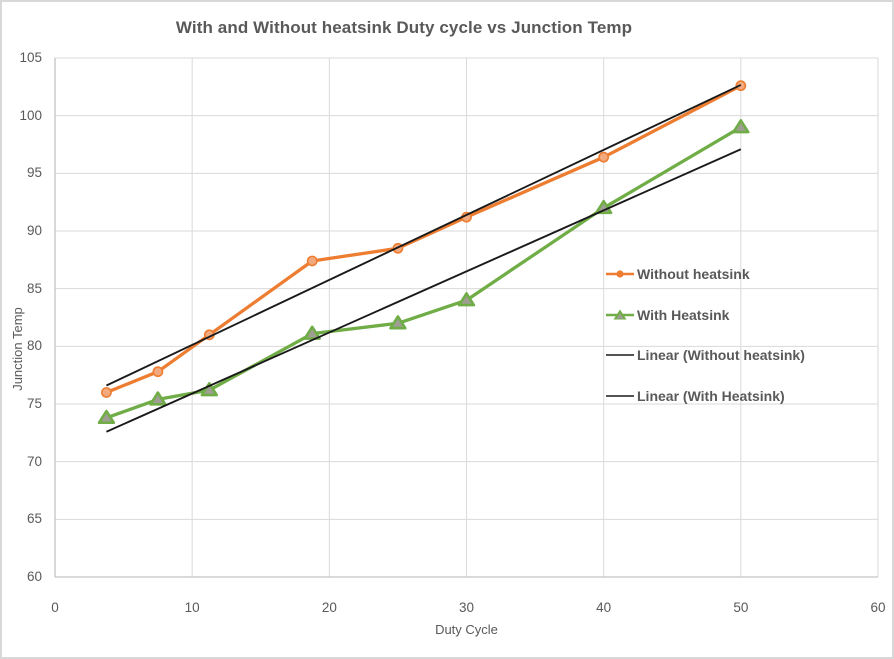 This screenshot has height=659, width=894. Describe the element at coordinates (604, 607) in the screenshot. I see `x-tick-label: 40` at that location.